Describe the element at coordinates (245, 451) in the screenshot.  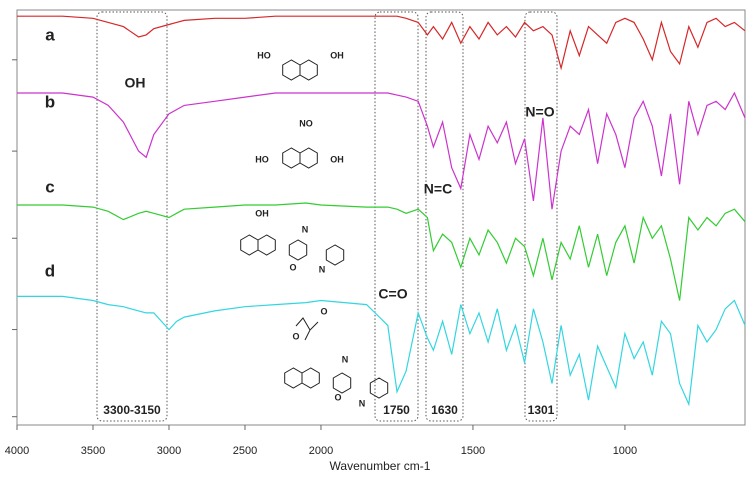
I see `x-tick-label: 2500` at that location.